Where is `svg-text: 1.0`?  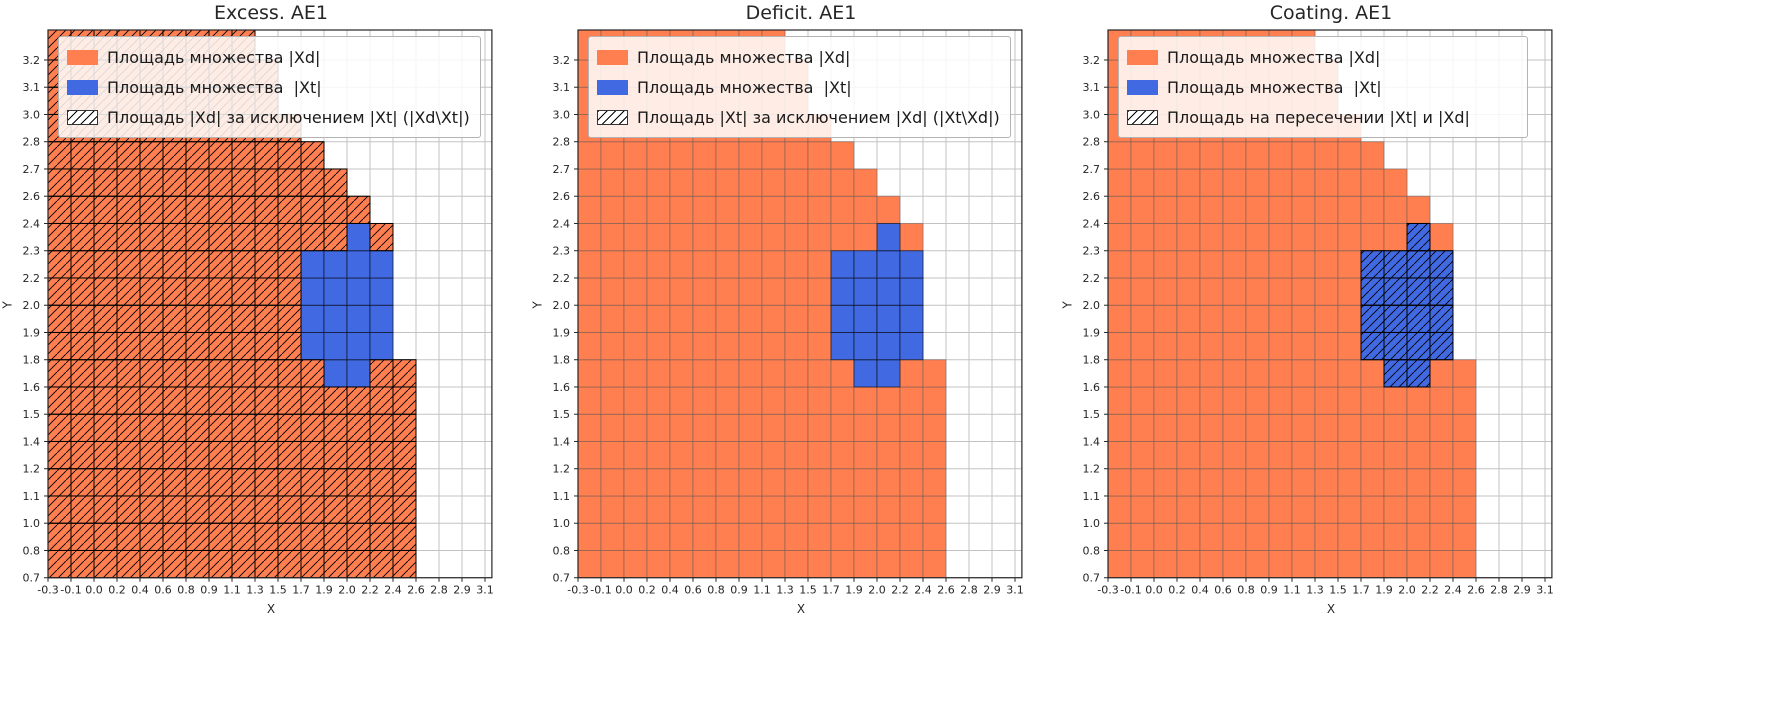
svg-text: 1.0 is located at coordinates (32, 523).